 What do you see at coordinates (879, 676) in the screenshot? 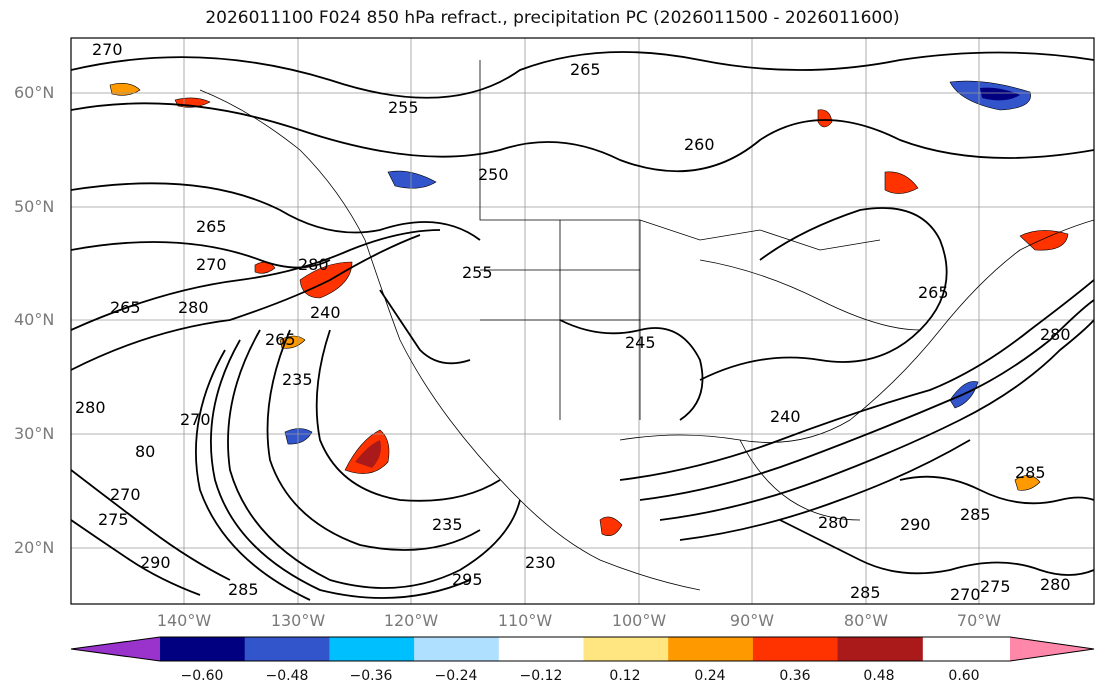
I see `colorbar-tick: 0.48` at bounding box center [879, 676].